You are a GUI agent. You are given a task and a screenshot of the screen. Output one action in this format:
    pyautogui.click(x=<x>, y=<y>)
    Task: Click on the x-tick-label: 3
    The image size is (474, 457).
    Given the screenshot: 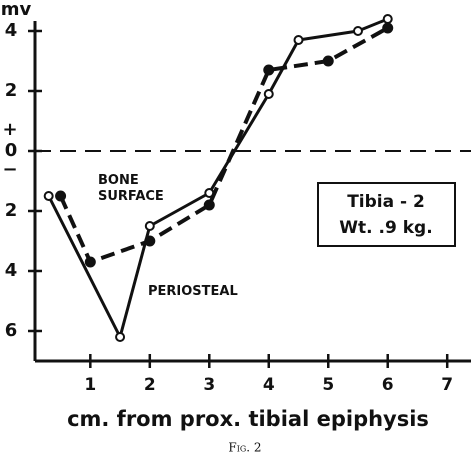 What is the action you would take?
    pyautogui.click(x=209, y=385)
    